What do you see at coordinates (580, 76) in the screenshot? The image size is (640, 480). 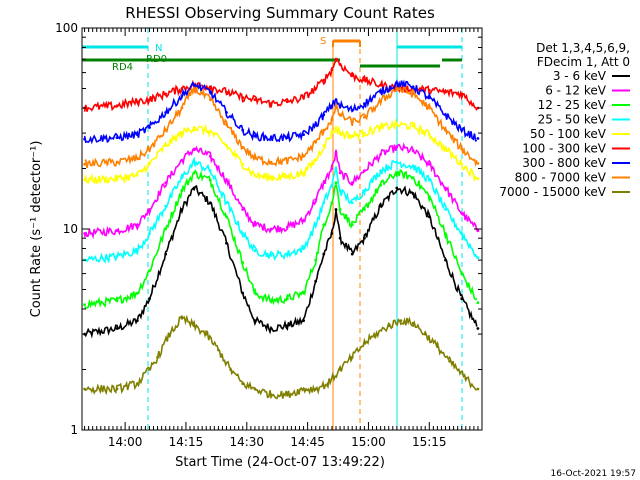 I see `legend-label: 3 - 6 keV` at bounding box center [580, 76].